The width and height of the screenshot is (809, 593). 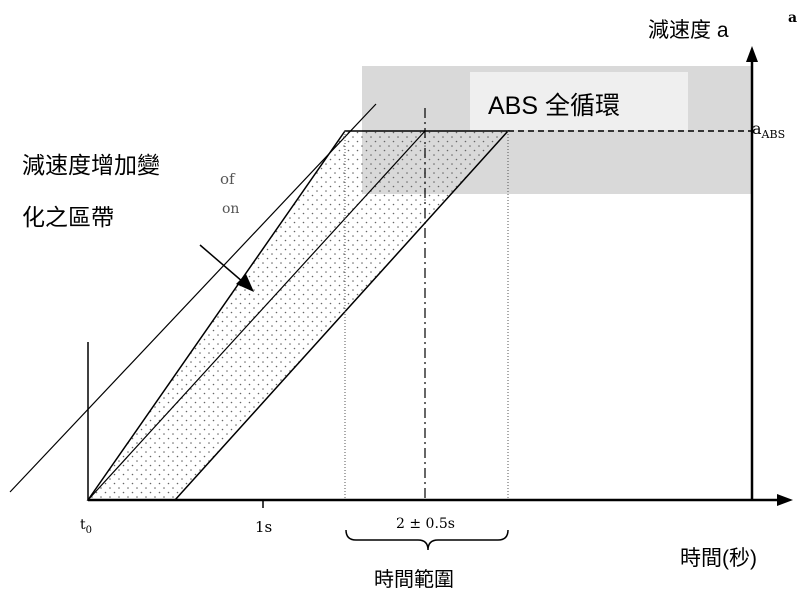 What do you see at coordinates (264, 527) in the screenshot?
I see `tick-1s-label: 1s` at bounding box center [264, 527].